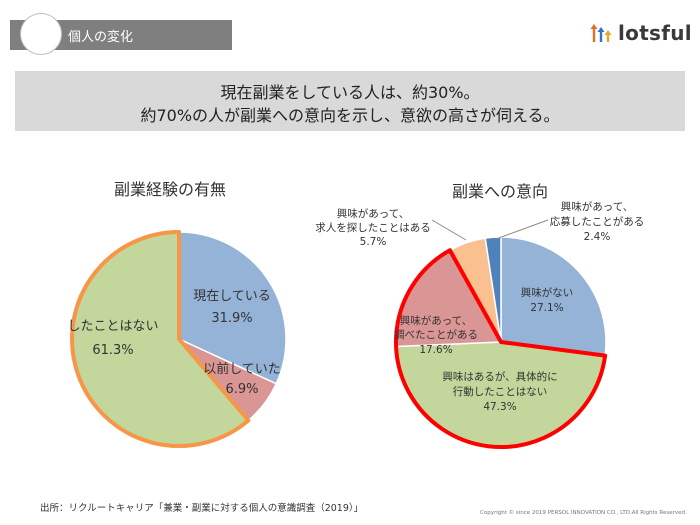  What do you see at coordinates (112, 326) in the screenshot?
I see `slice-label-3: したことはない` at bounding box center [112, 326].